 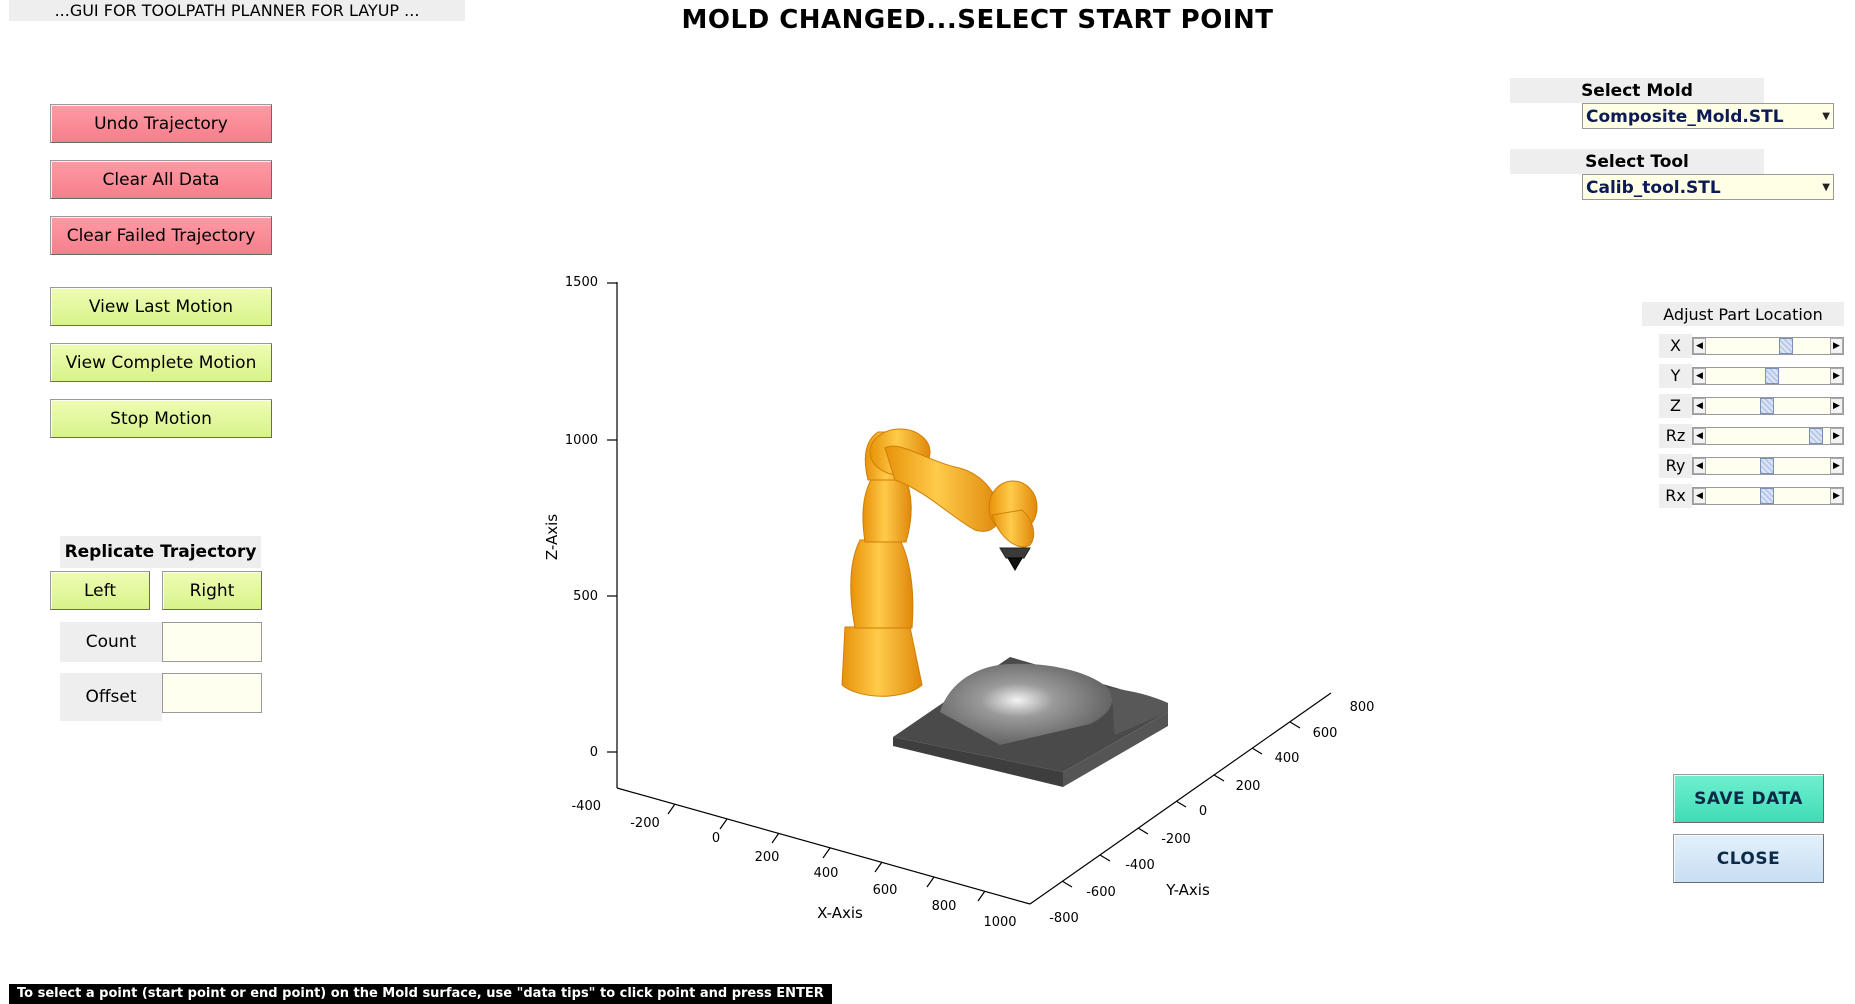 I want to click on x-tick-labels: -200 0 200 400 600 800 1000, so click(x=823, y=873).